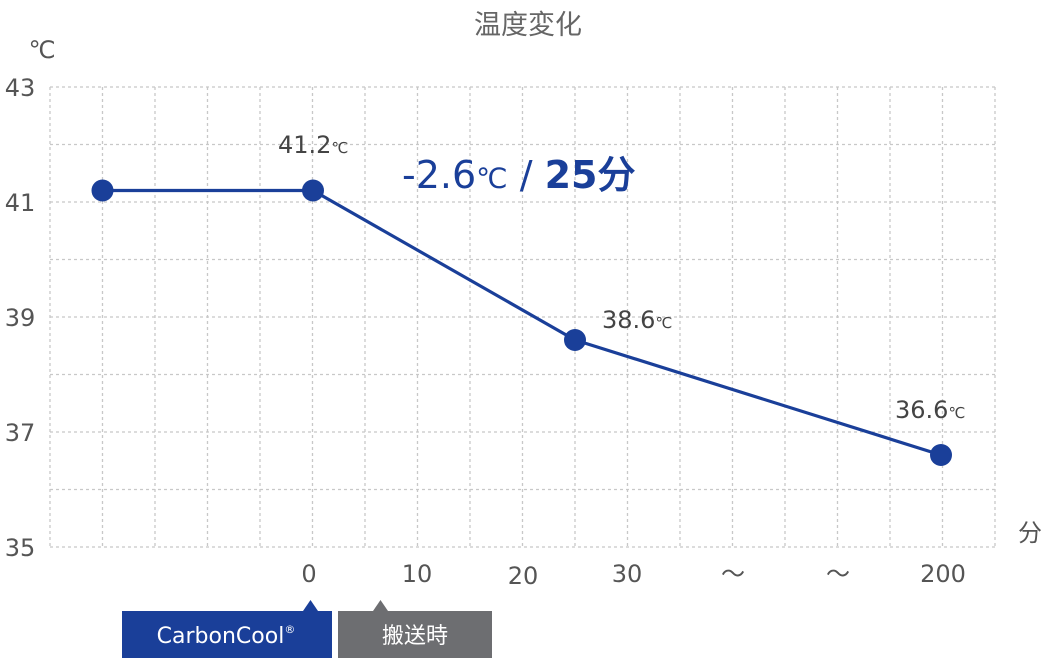 The height and width of the screenshot is (658, 1048). What do you see at coordinates (930, 410) in the screenshot?
I see `data-label: 36.6℃` at bounding box center [930, 410].